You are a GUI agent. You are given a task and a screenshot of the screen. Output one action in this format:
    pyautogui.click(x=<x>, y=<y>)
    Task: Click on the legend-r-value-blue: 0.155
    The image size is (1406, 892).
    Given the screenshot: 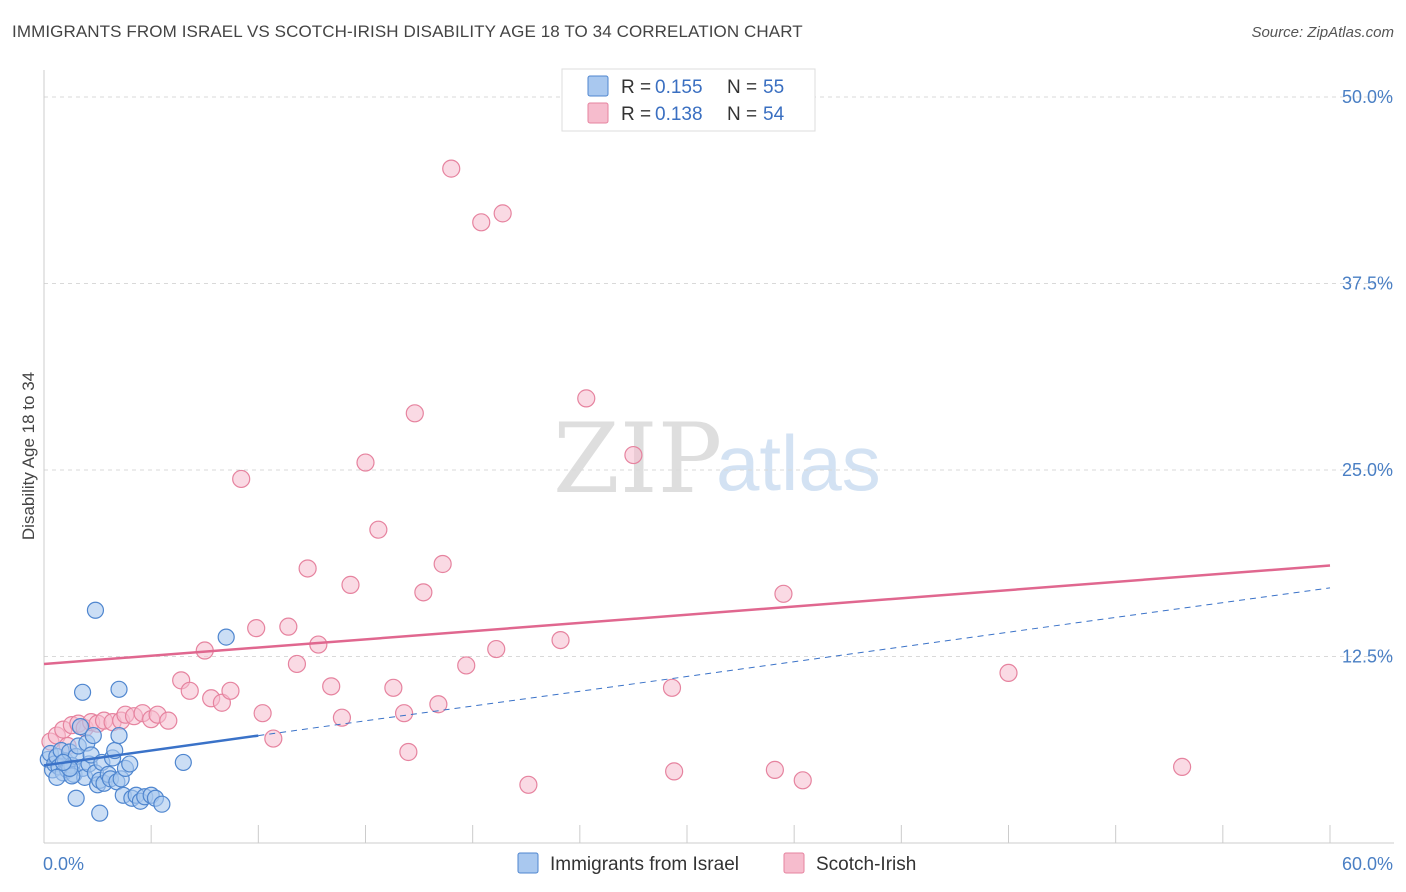 What is the action you would take?
    pyautogui.click(x=679, y=87)
    